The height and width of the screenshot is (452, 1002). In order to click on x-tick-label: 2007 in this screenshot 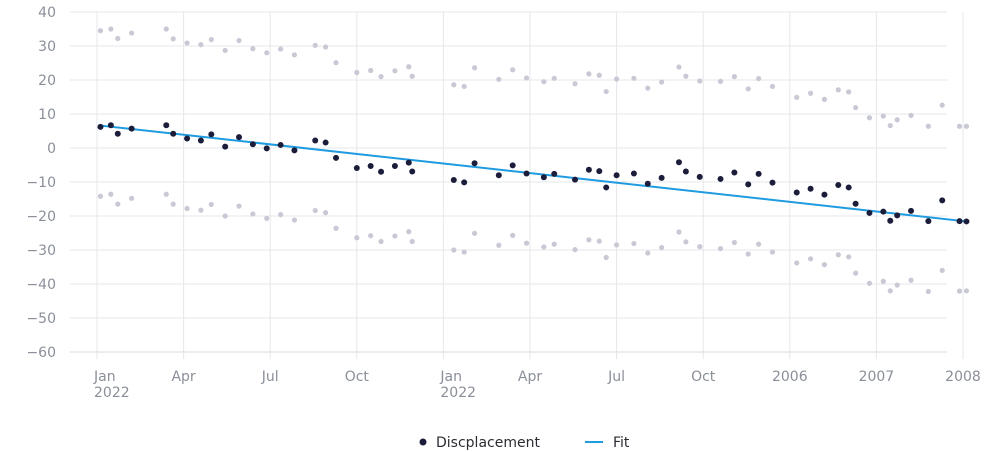, I will do `click(877, 377)`.